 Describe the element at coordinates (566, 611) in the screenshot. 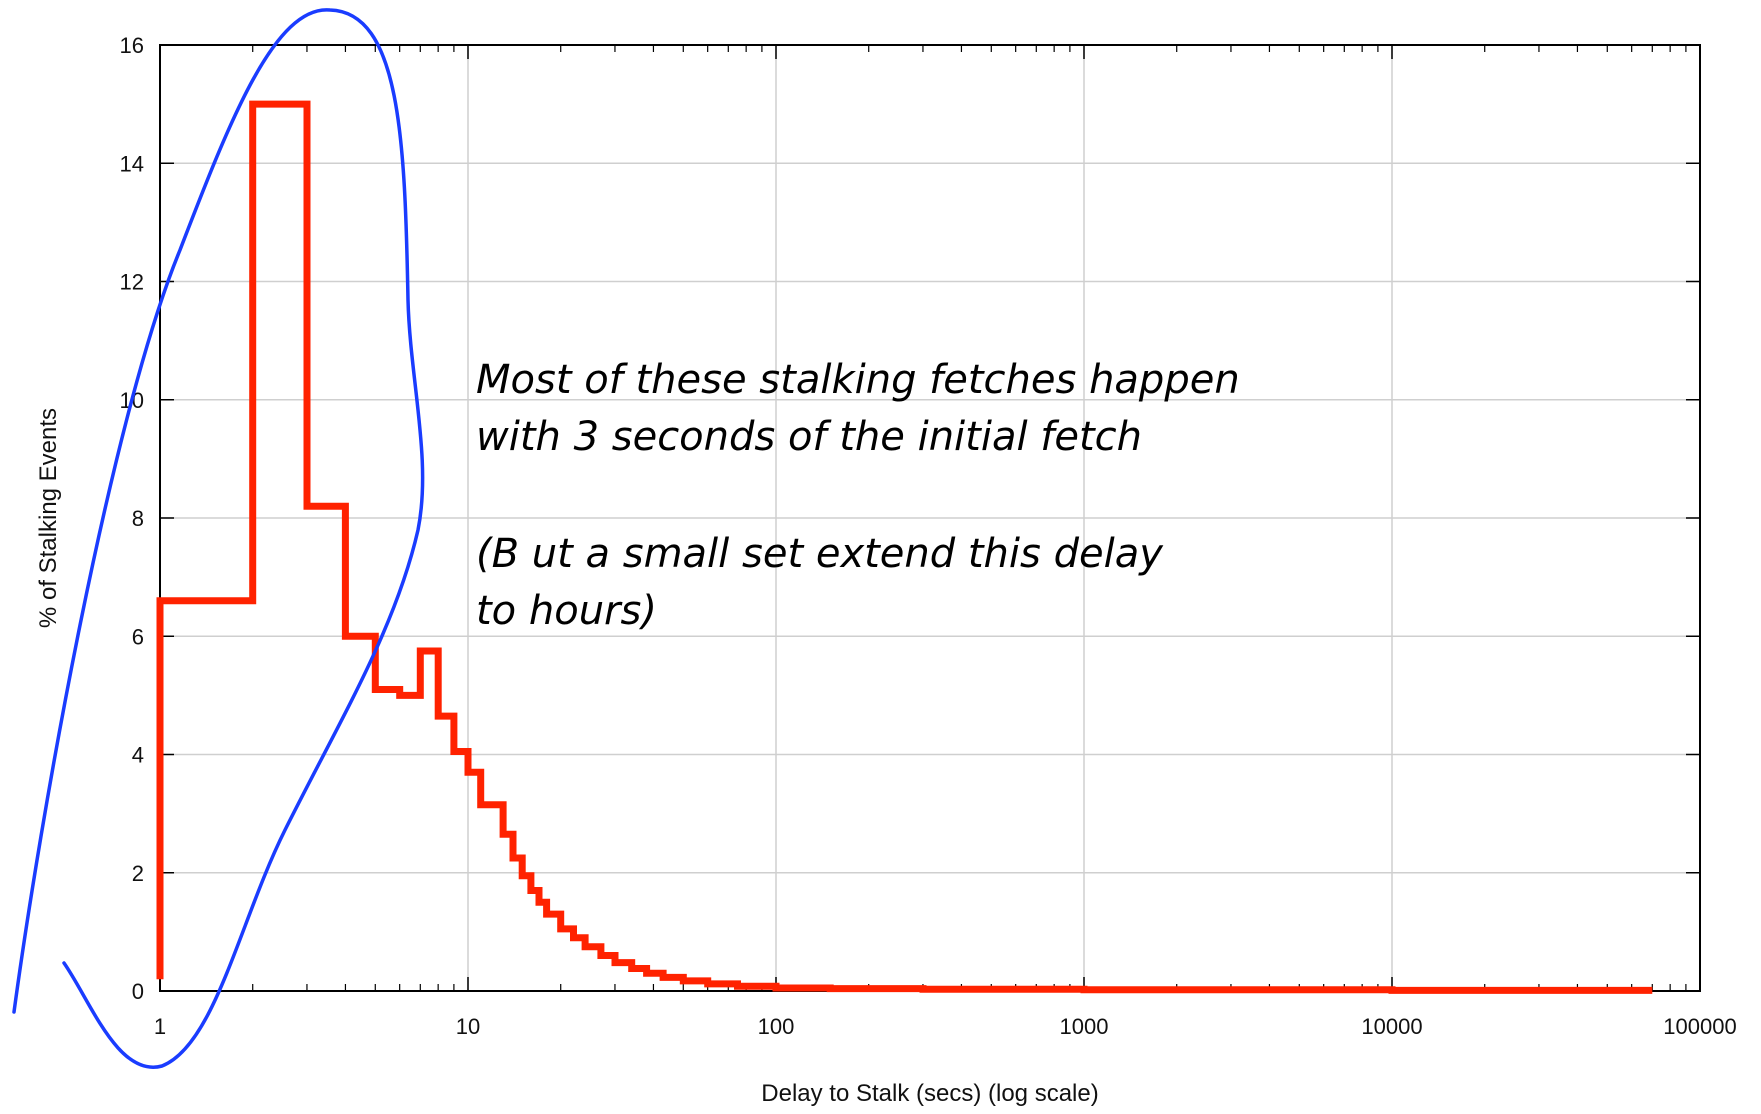

I see `annotation-line-4: to hours)` at that location.